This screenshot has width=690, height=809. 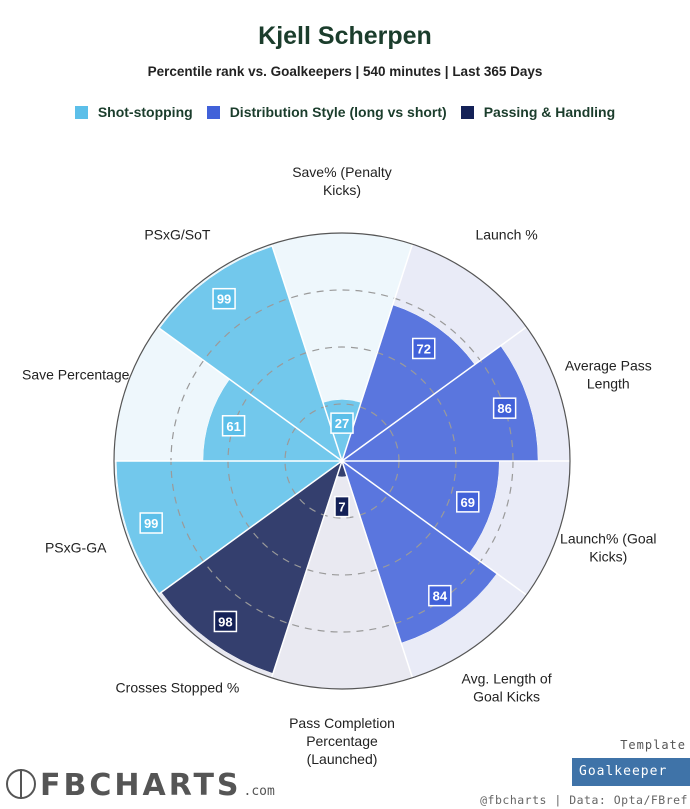 I want to click on logo-suffix: .com, so click(x=259, y=791).